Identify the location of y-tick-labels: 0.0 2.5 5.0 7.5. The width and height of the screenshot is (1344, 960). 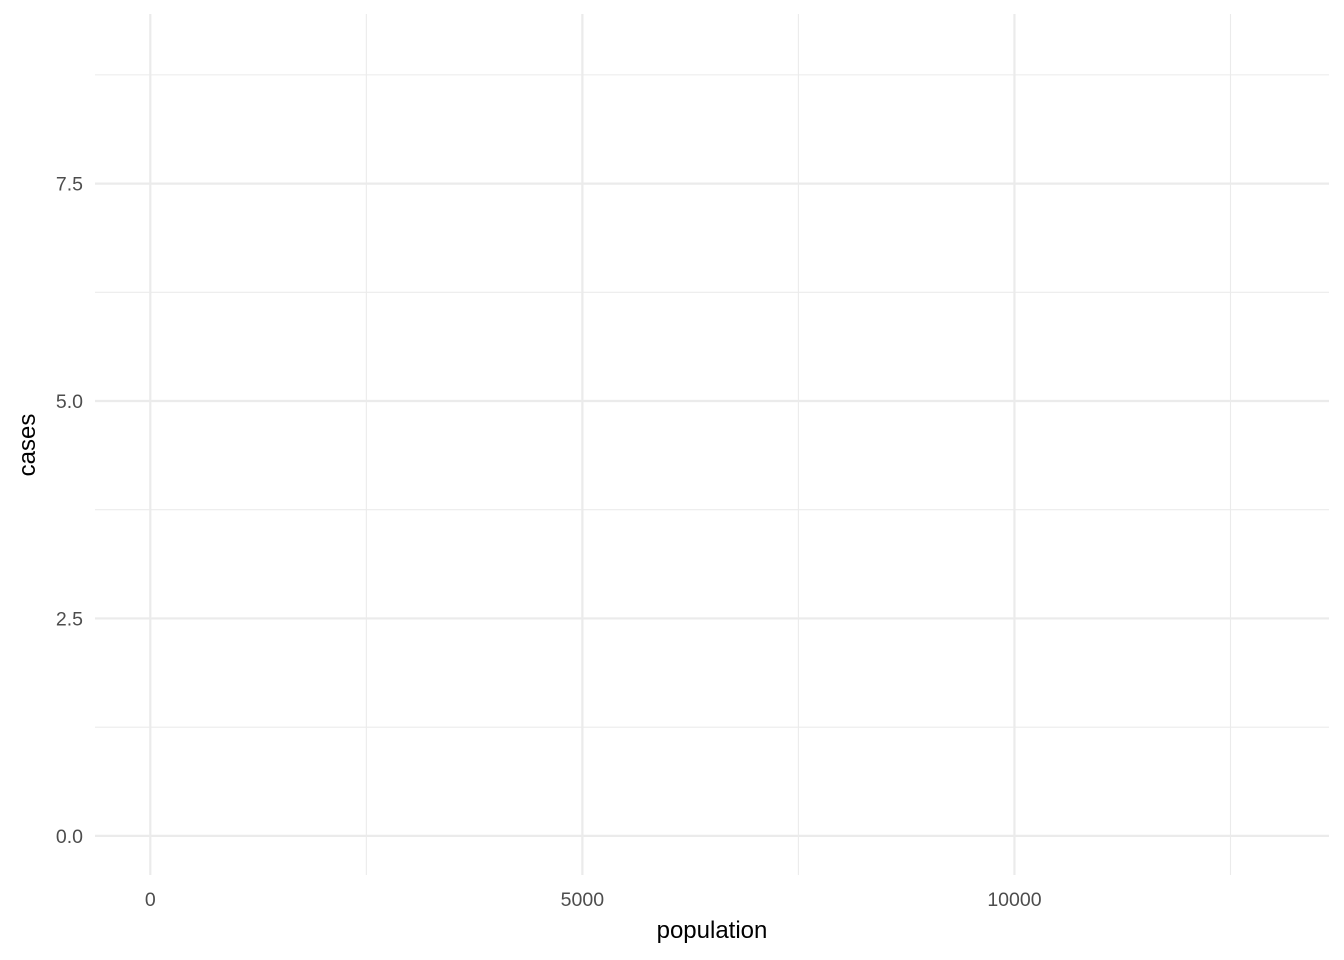
(69, 511).